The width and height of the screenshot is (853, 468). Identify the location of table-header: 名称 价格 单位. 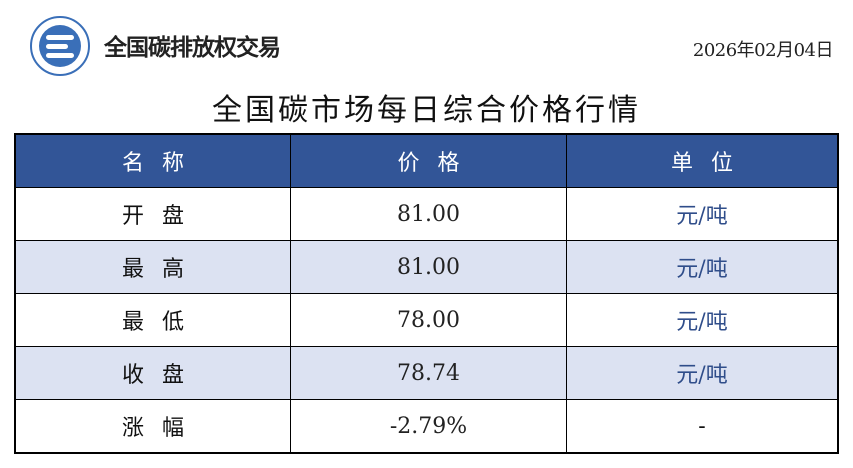
(426, 160).